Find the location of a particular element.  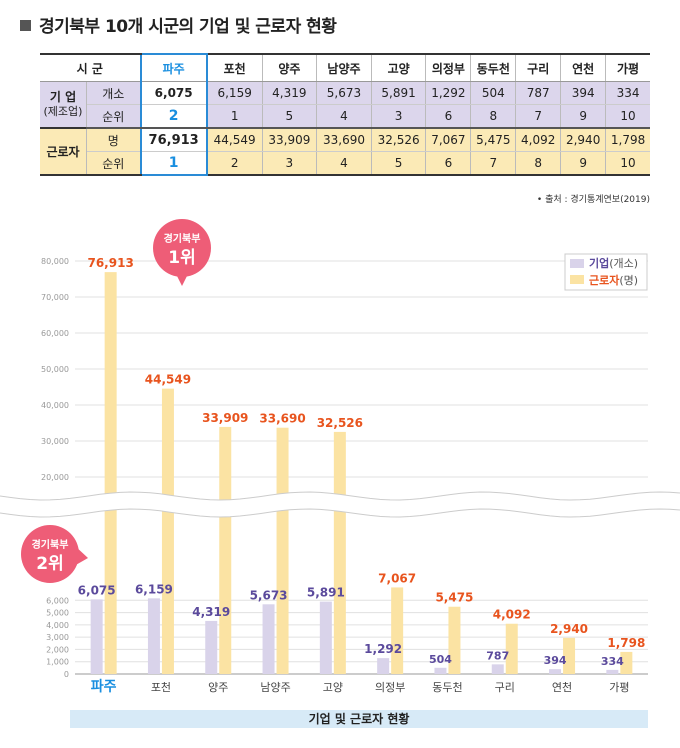

data-label-business: 394 is located at coordinates (555, 660).